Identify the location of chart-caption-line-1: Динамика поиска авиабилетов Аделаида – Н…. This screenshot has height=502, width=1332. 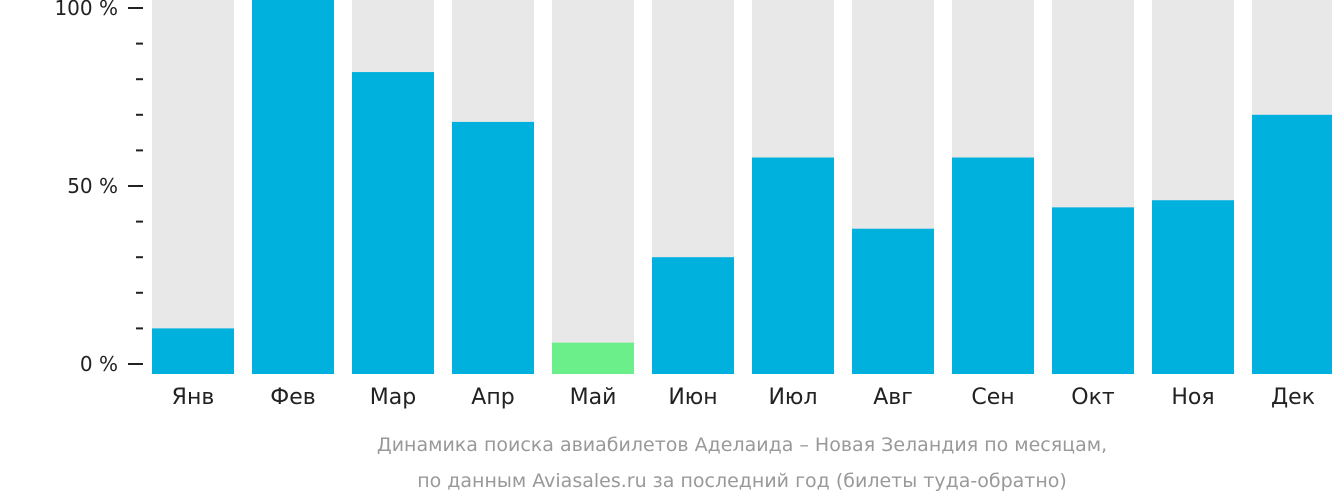
(742, 445).